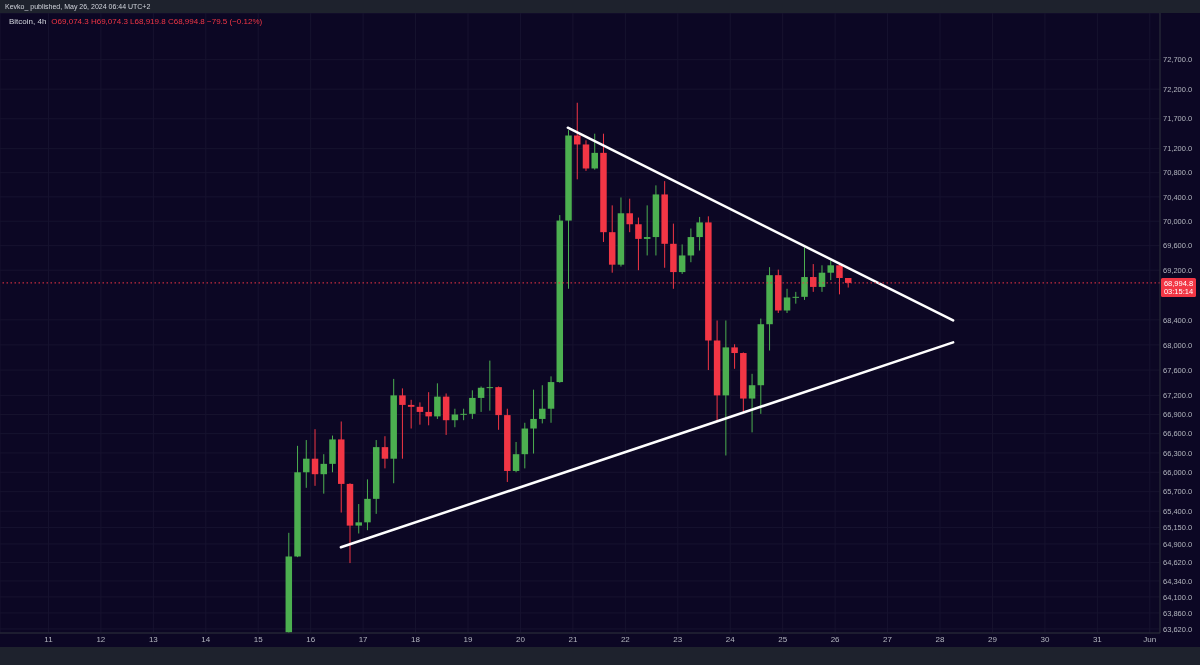  What do you see at coordinates (101, 639) in the screenshot?
I see `x-tick-label: 12` at bounding box center [101, 639].